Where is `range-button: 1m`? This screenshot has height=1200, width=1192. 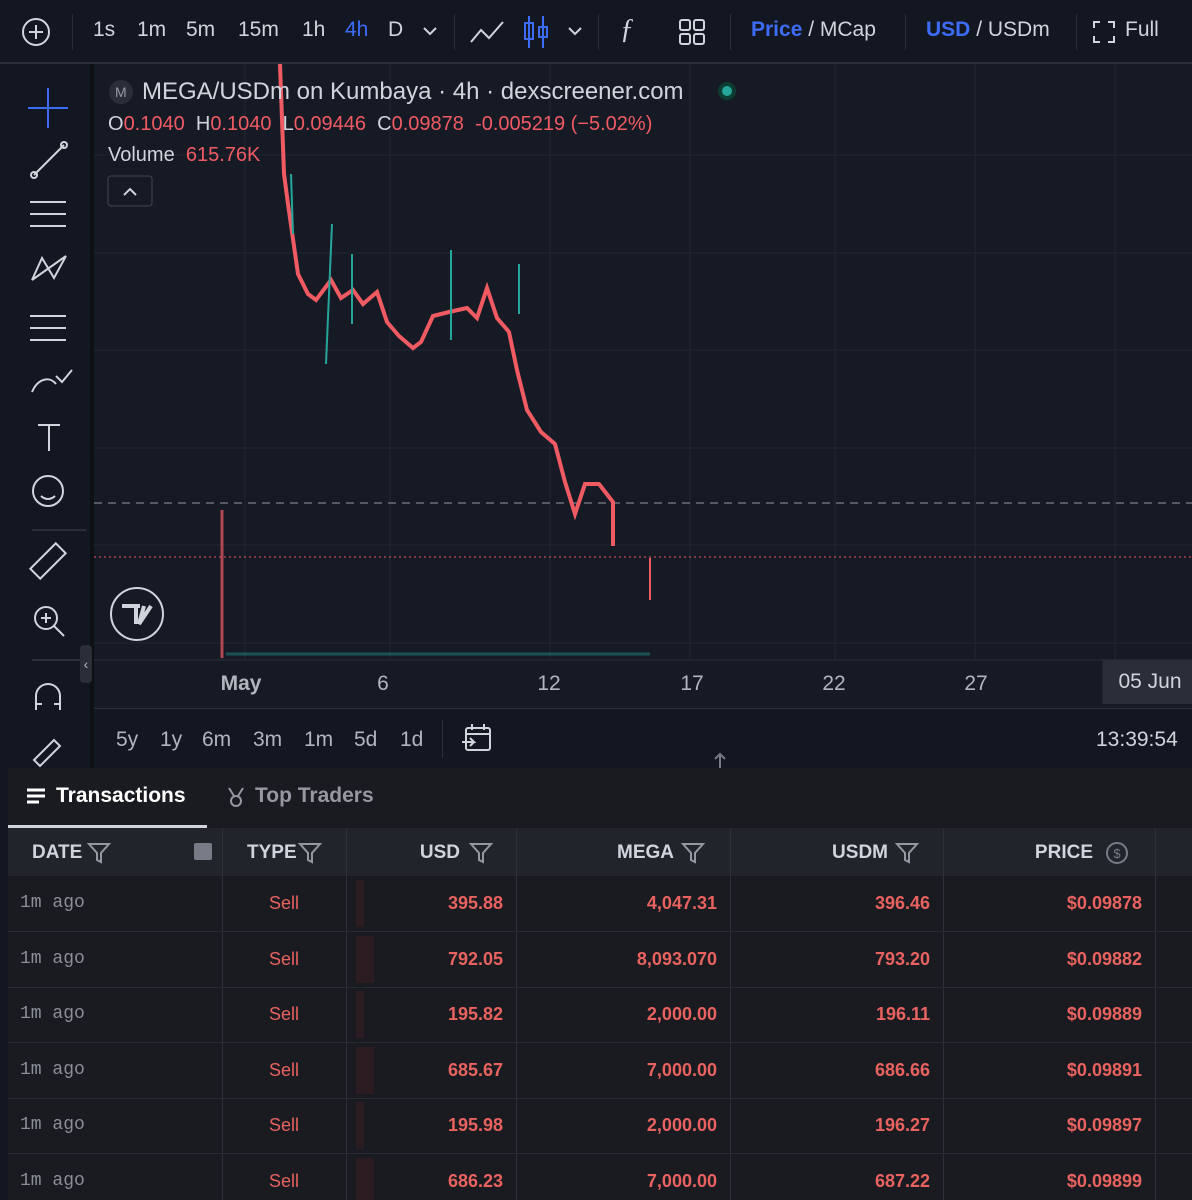
range-button: 1m is located at coordinates (319, 739).